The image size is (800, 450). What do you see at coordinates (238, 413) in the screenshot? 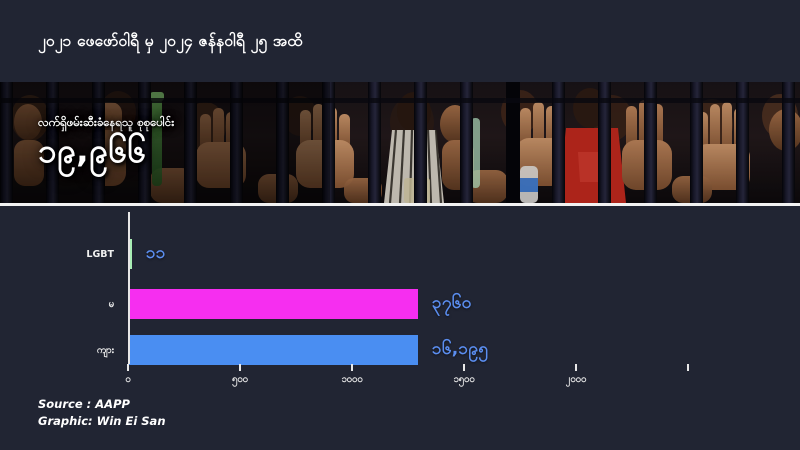
I see `footer-credits: Source : AAPP Graphic: Win Ei San` at bounding box center [238, 413].